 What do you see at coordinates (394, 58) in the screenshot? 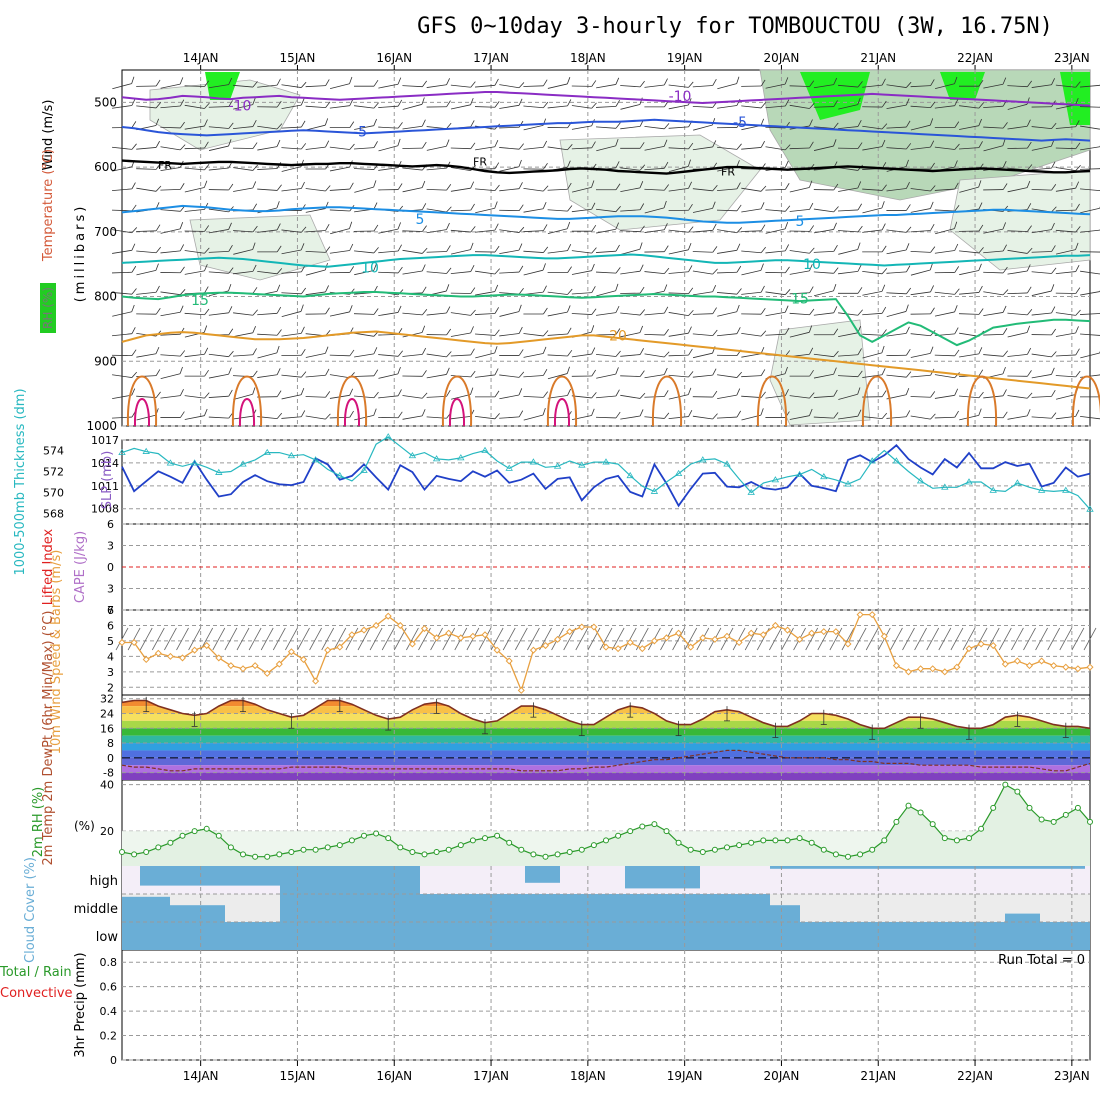
I see `top-day-label: 16JAN` at bounding box center [394, 58].